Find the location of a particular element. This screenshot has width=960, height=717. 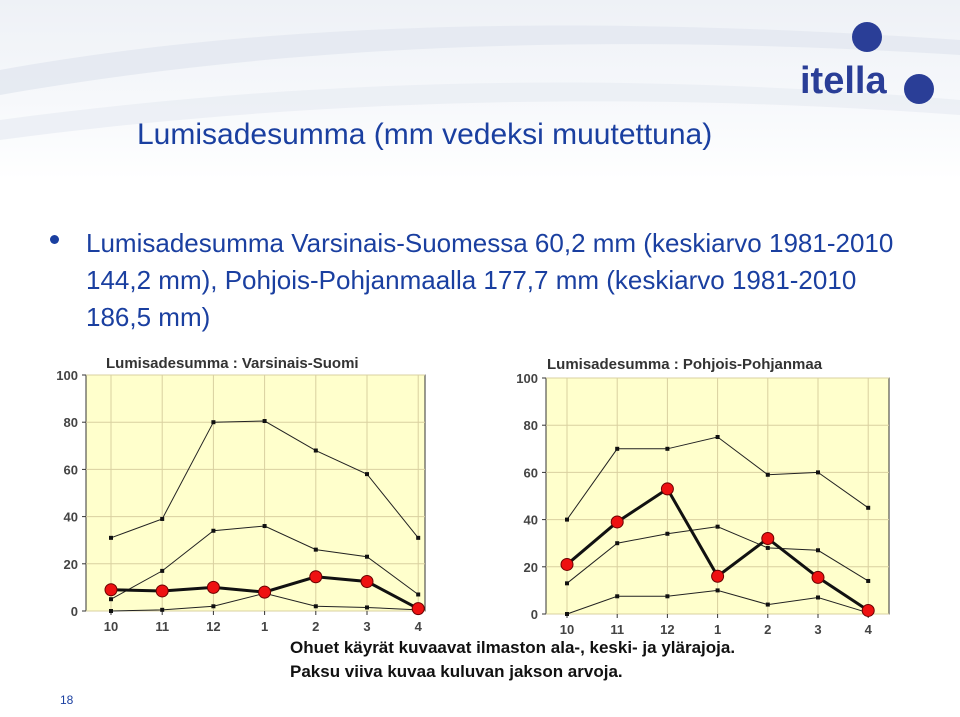

slide-title: Lumisadesumma (mm vedeksi muutettuna) is located at coordinates (425, 134).